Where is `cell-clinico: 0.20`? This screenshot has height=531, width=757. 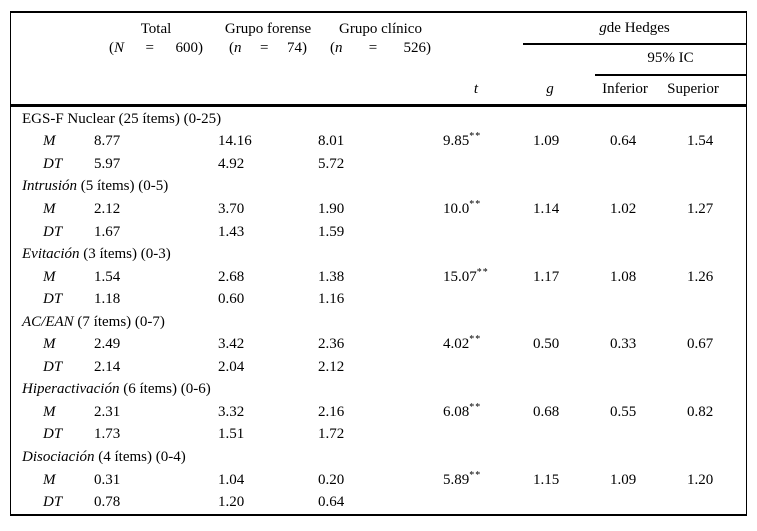 cell-clinico: 0.20 is located at coordinates (331, 479).